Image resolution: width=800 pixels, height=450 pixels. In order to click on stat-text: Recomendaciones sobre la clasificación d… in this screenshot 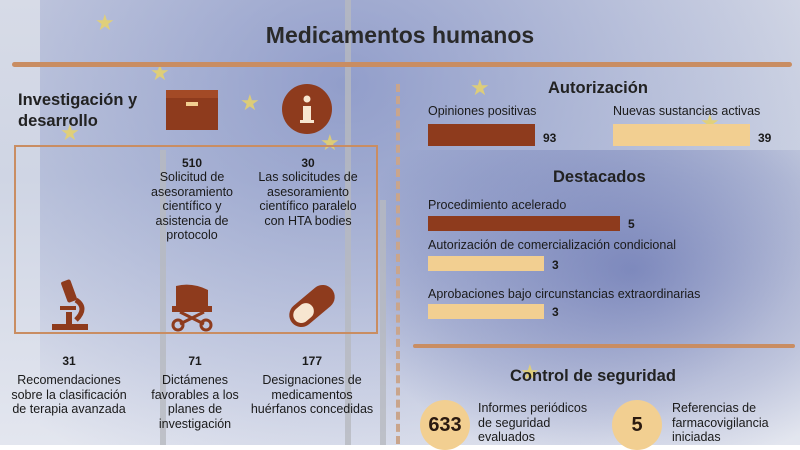, I will do `click(69, 394)`.